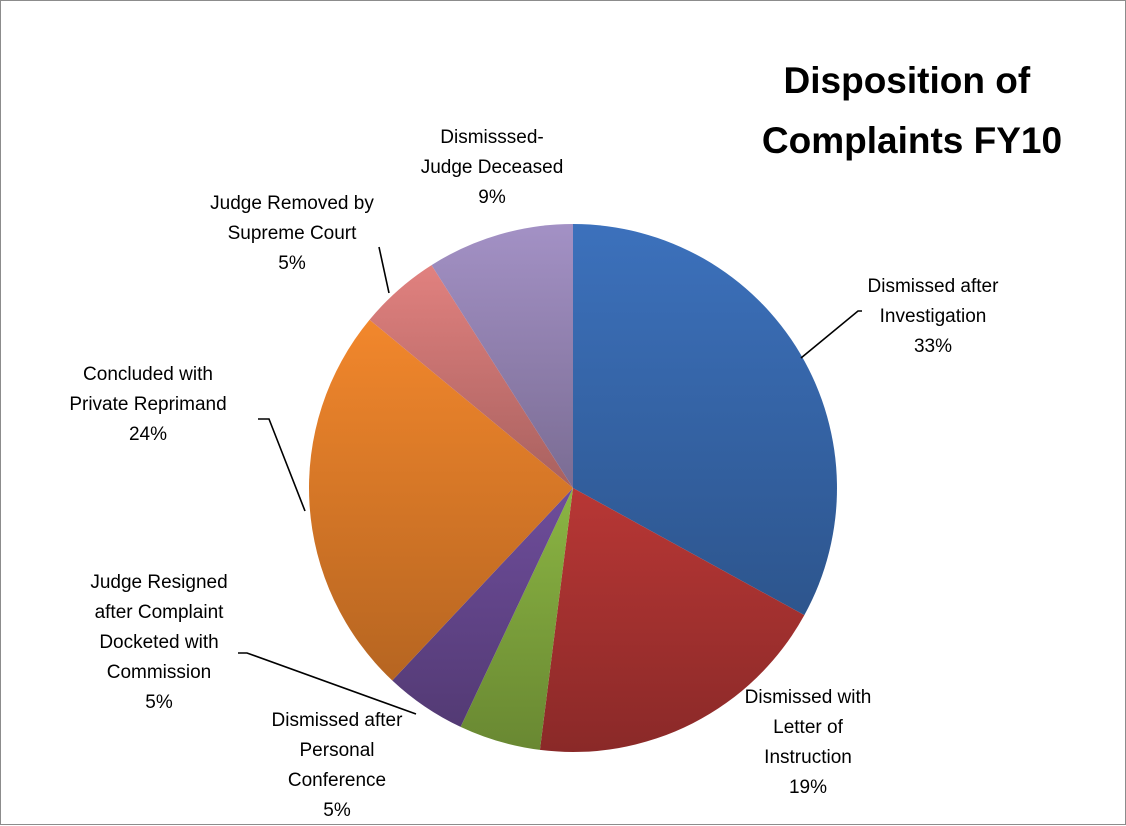 The height and width of the screenshot is (826, 1126). Describe the element at coordinates (491, 137) in the screenshot. I see `slice-label-line: Dismisssed-` at that location.